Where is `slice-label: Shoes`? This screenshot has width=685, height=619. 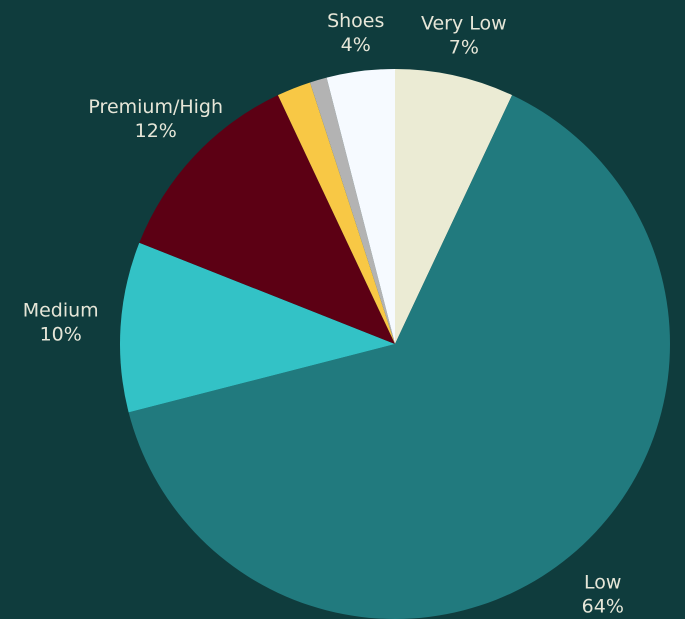
slice-label: Shoes is located at coordinates (355, 21).